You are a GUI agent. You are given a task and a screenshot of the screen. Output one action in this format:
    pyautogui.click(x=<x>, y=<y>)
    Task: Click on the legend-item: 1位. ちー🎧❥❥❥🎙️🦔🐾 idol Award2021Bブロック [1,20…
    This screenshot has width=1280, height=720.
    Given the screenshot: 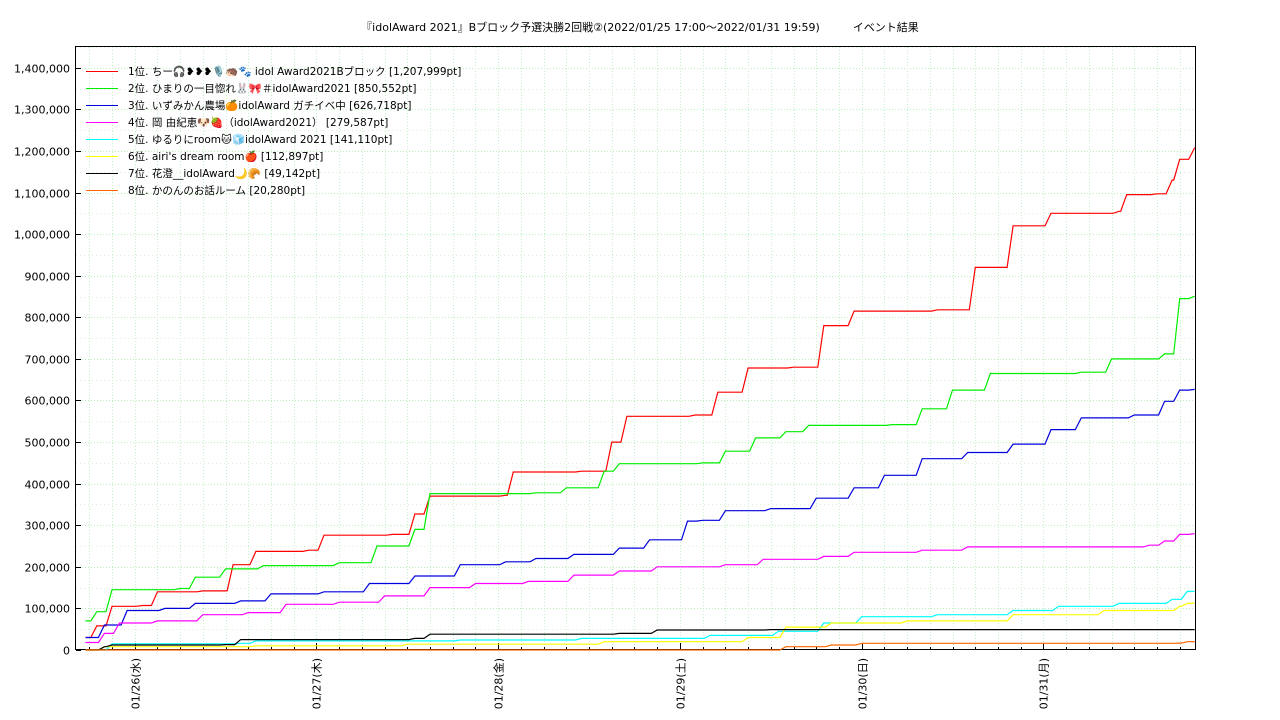 What is the action you would take?
    pyautogui.click(x=273, y=71)
    